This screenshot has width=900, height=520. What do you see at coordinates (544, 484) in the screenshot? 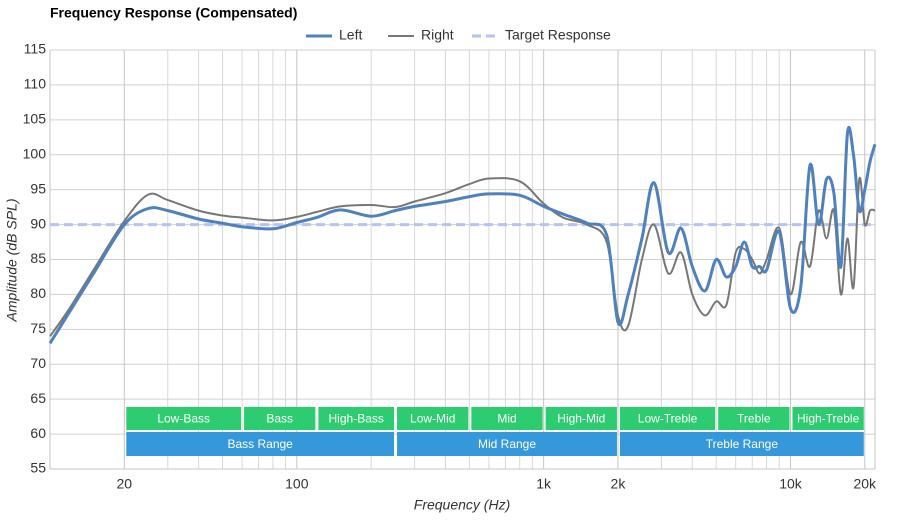
I see `x-tick-label: 1k` at bounding box center [544, 484].